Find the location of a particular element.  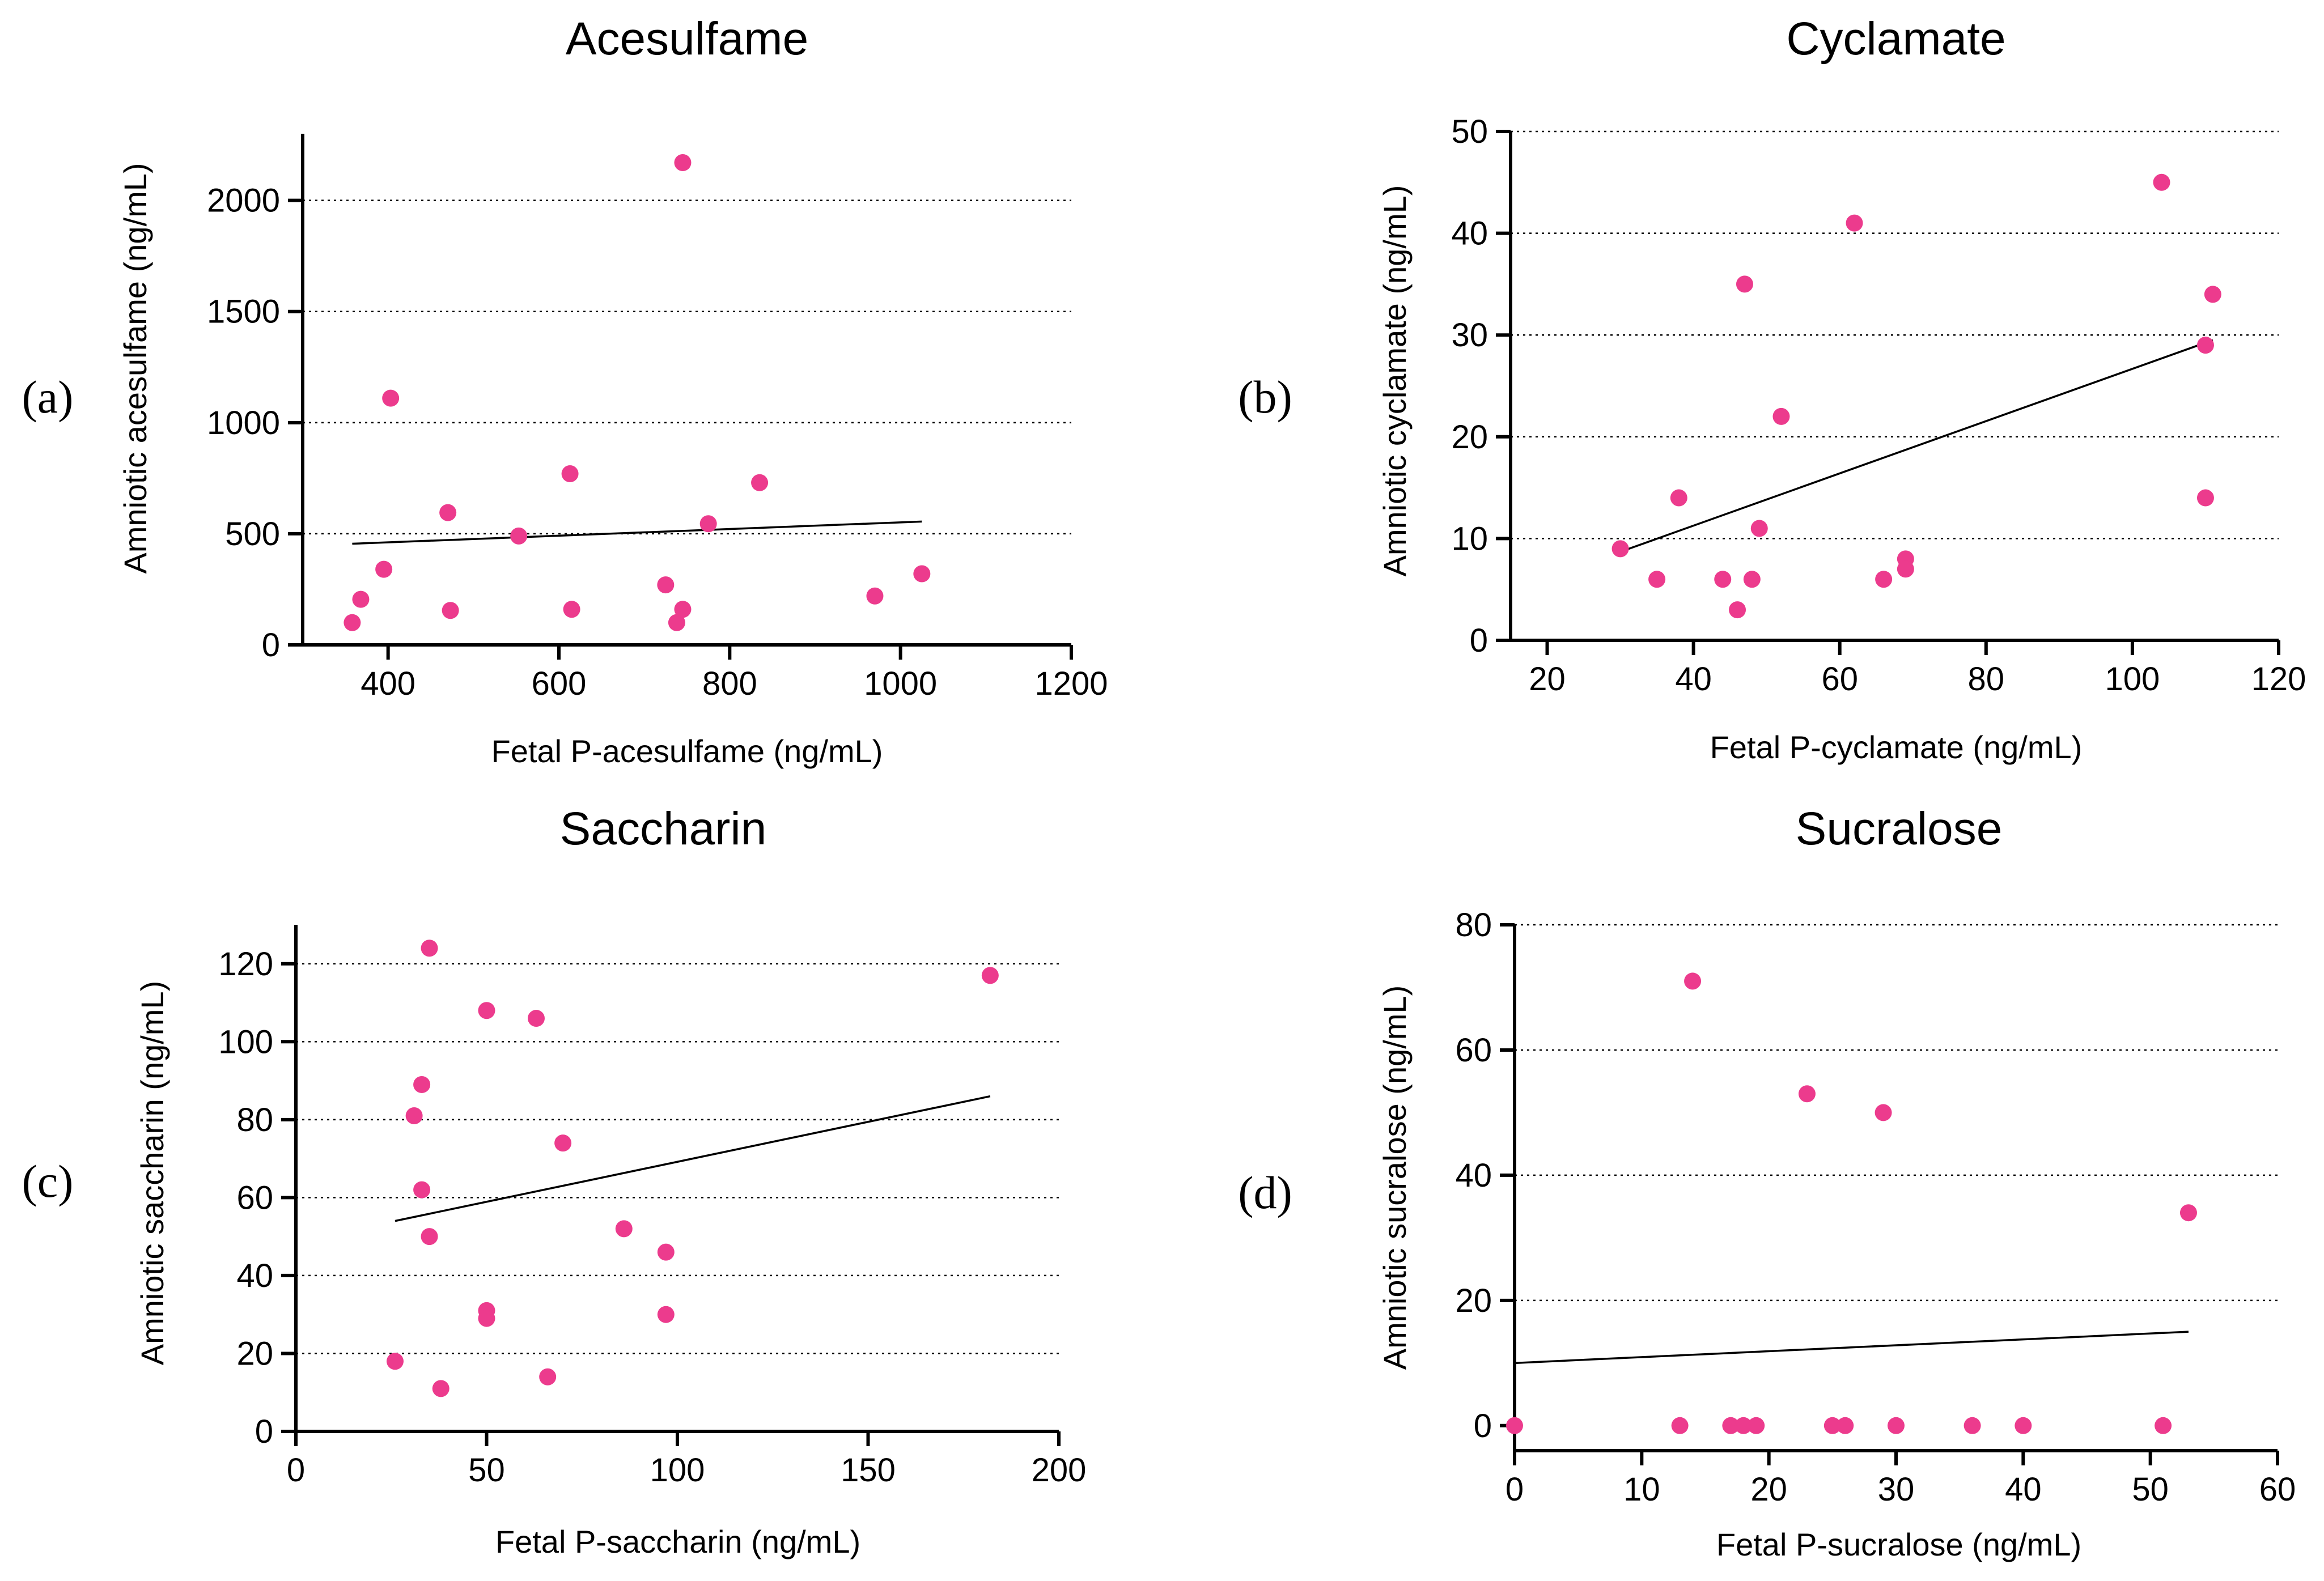

x-tick-label: 150 is located at coordinates (868, 1470).